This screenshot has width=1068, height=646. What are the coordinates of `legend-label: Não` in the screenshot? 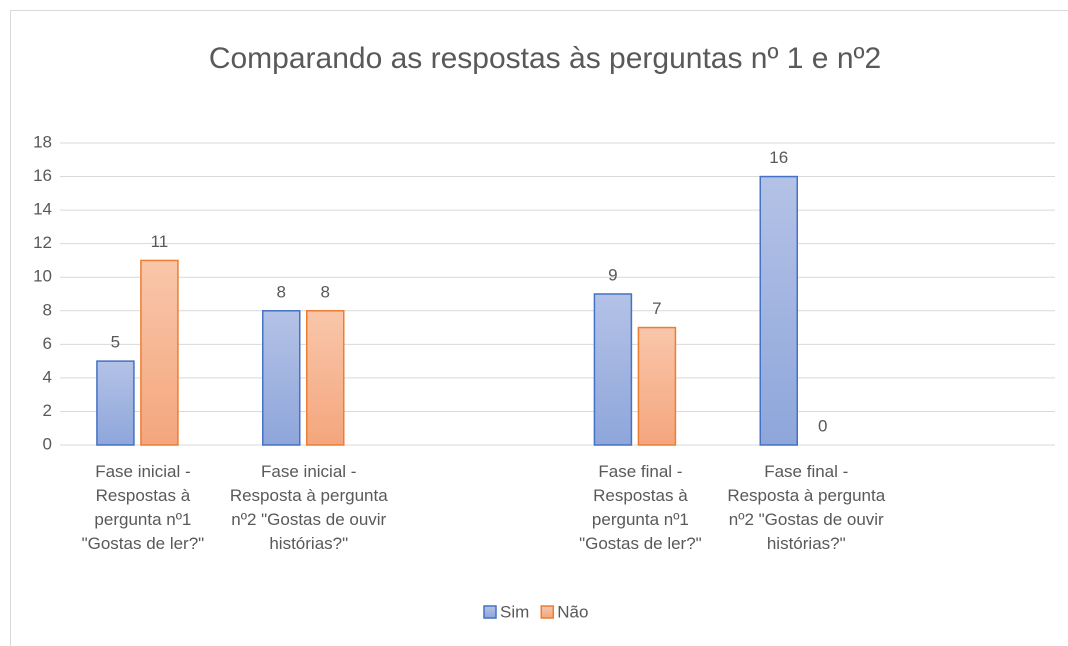 It's located at (572, 611).